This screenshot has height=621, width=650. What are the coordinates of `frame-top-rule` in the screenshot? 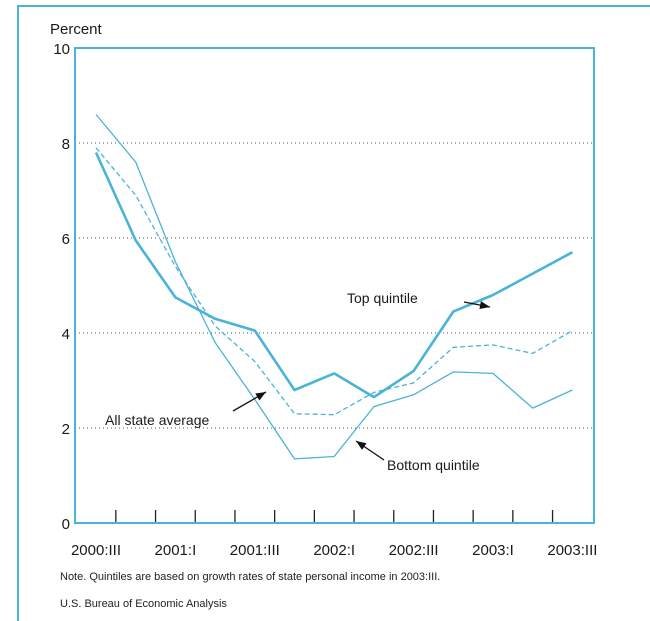 It's located at (333, 6).